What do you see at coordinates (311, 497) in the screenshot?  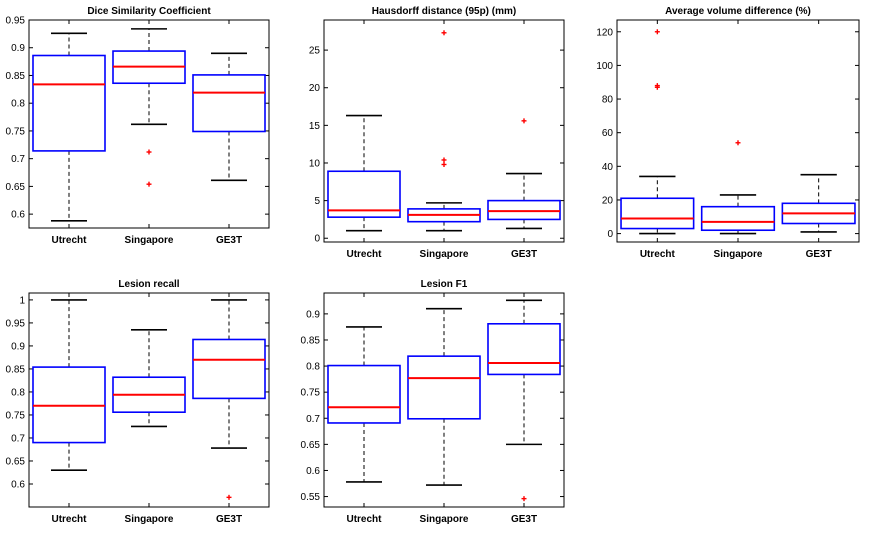 I see `y-tick-label: 0.55` at bounding box center [311, 497].